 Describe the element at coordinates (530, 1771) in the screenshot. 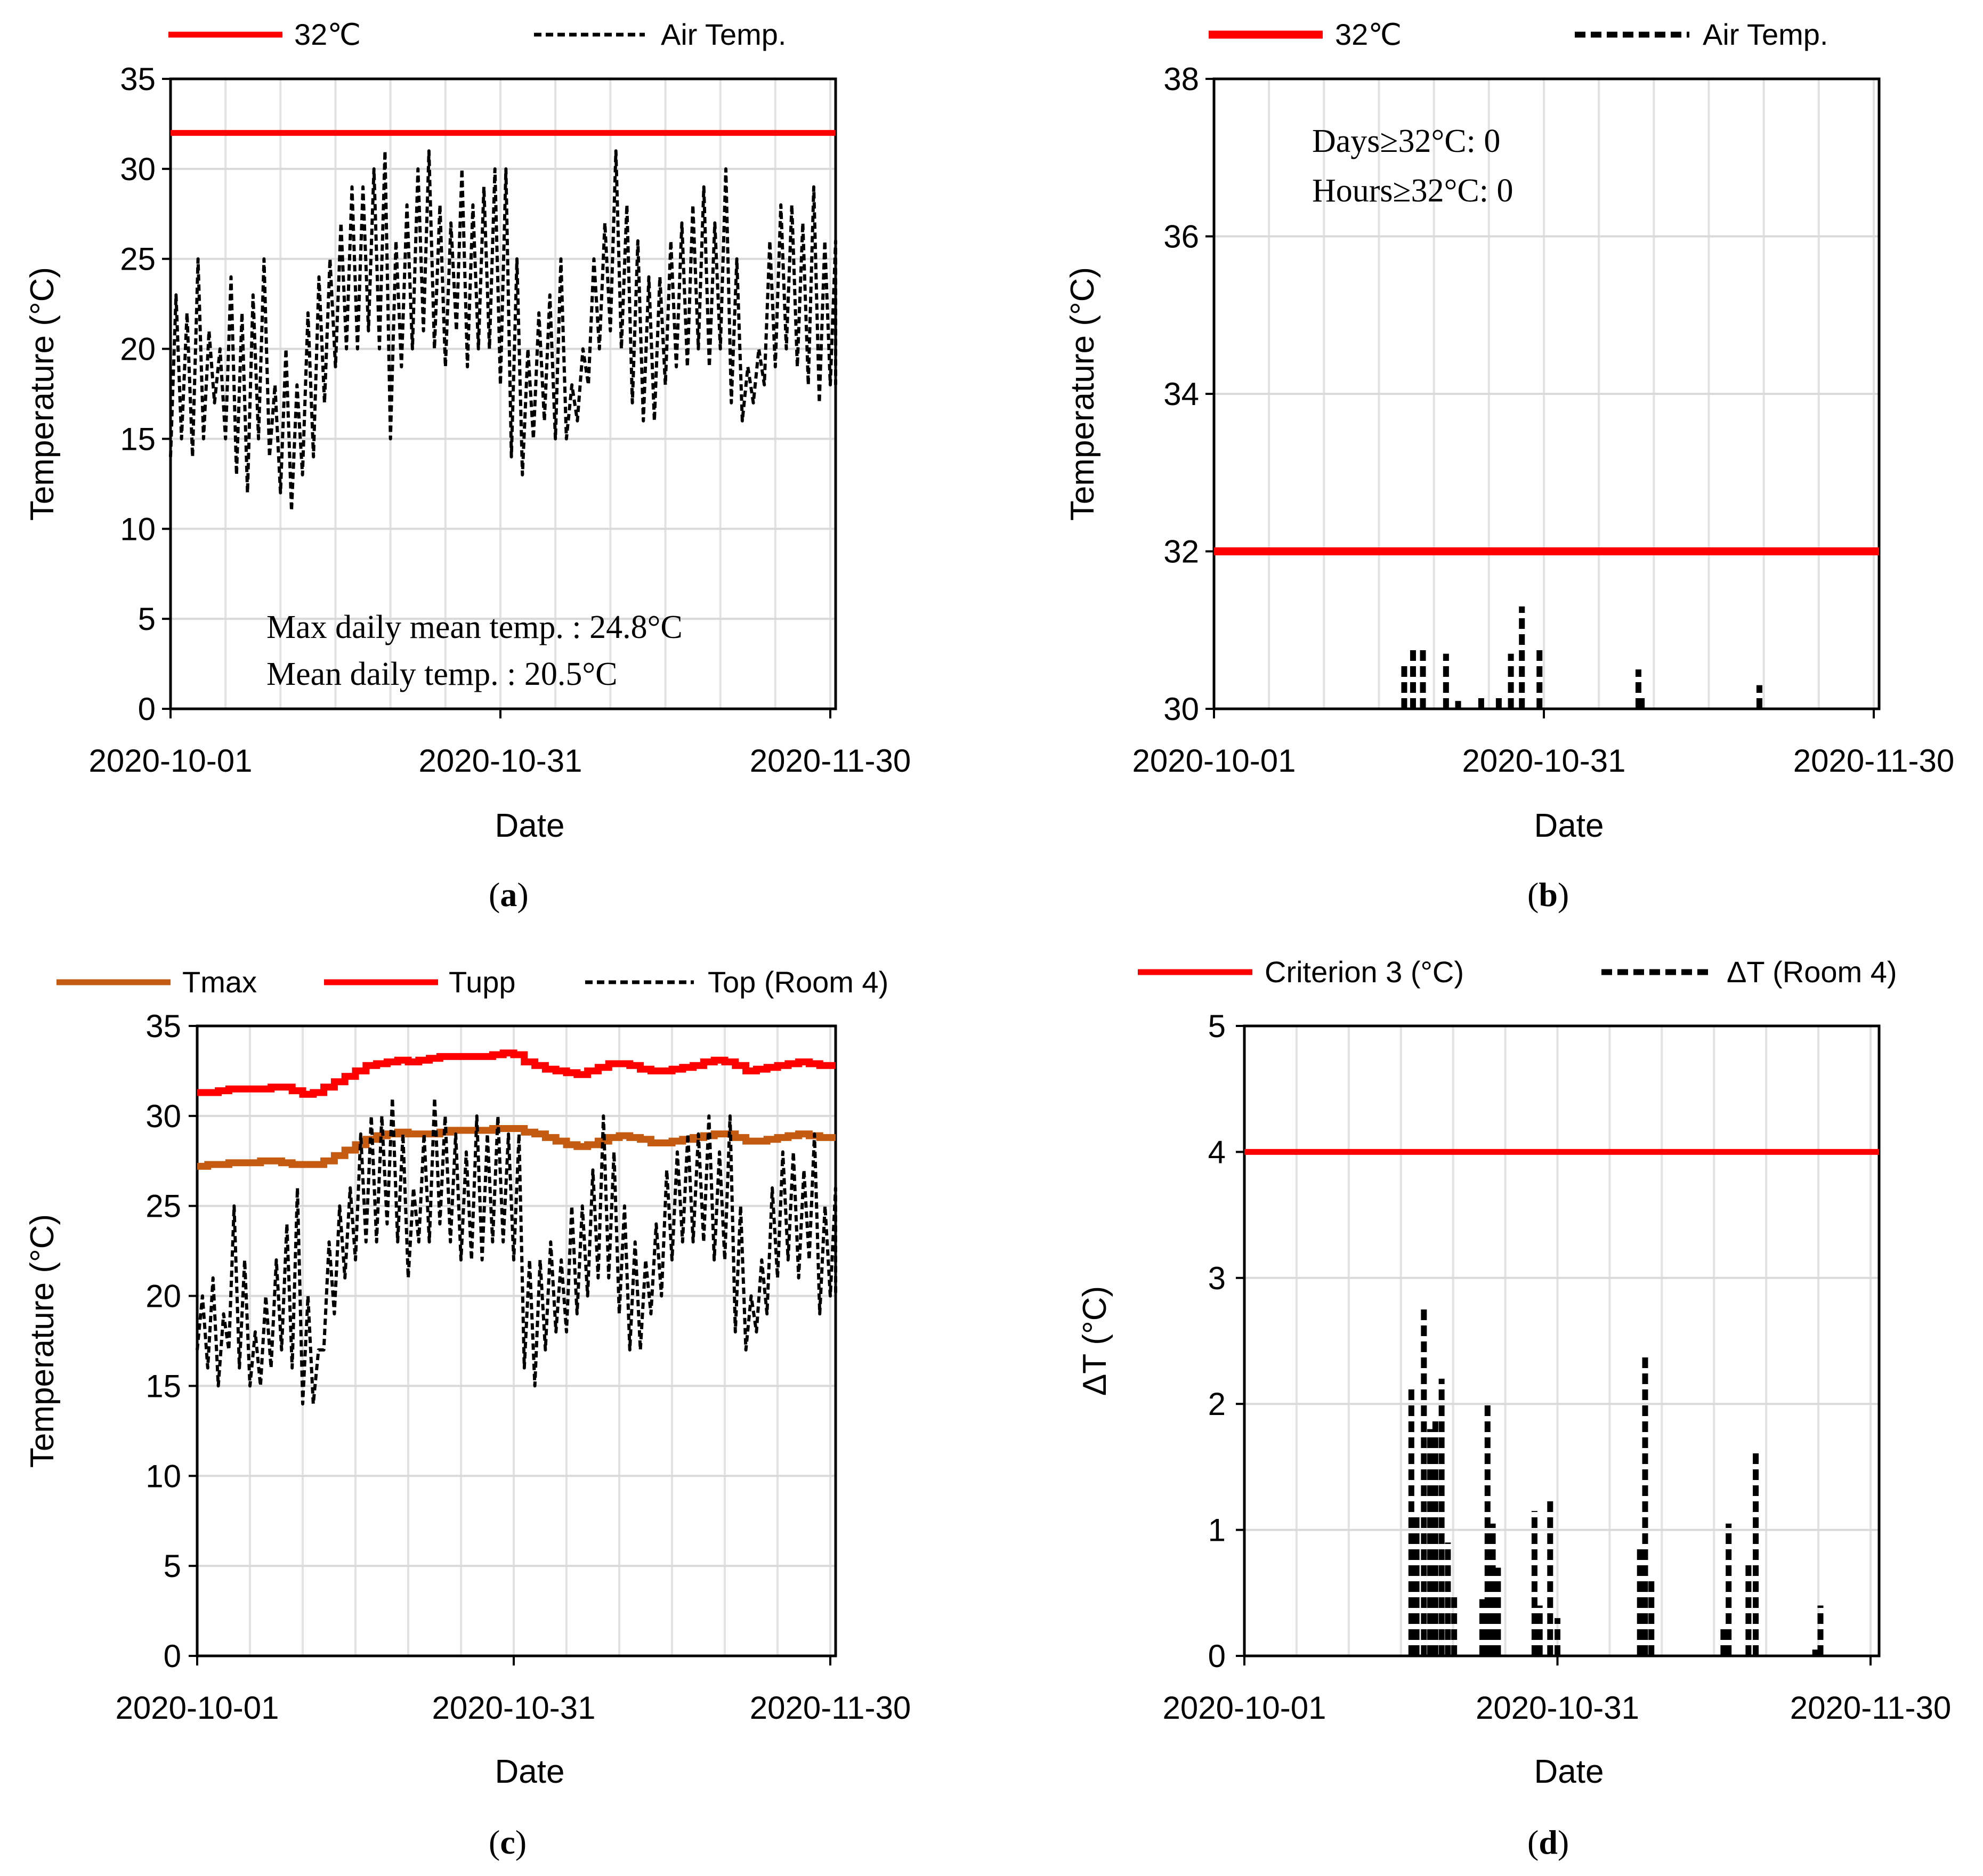

I see `x-axis-title-c: Date` at that location.